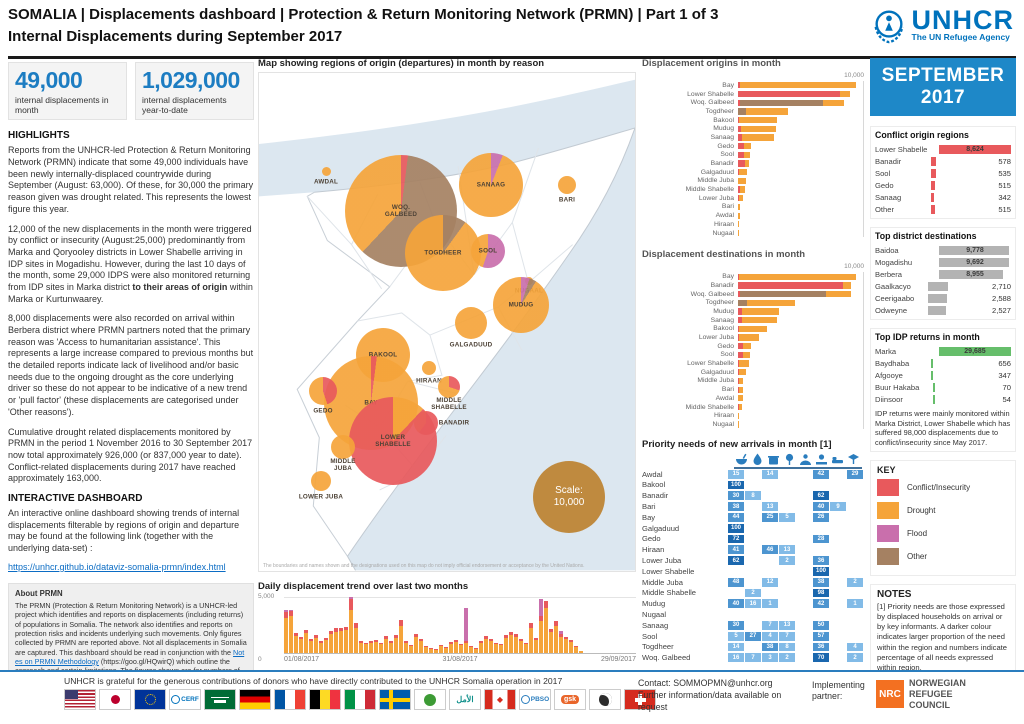 Image resolution: width=1024 pixels, height=724 pixels. Describe the element at coordinates (888, 487) in the screenshot. I see `conflict-swatch` at that location.